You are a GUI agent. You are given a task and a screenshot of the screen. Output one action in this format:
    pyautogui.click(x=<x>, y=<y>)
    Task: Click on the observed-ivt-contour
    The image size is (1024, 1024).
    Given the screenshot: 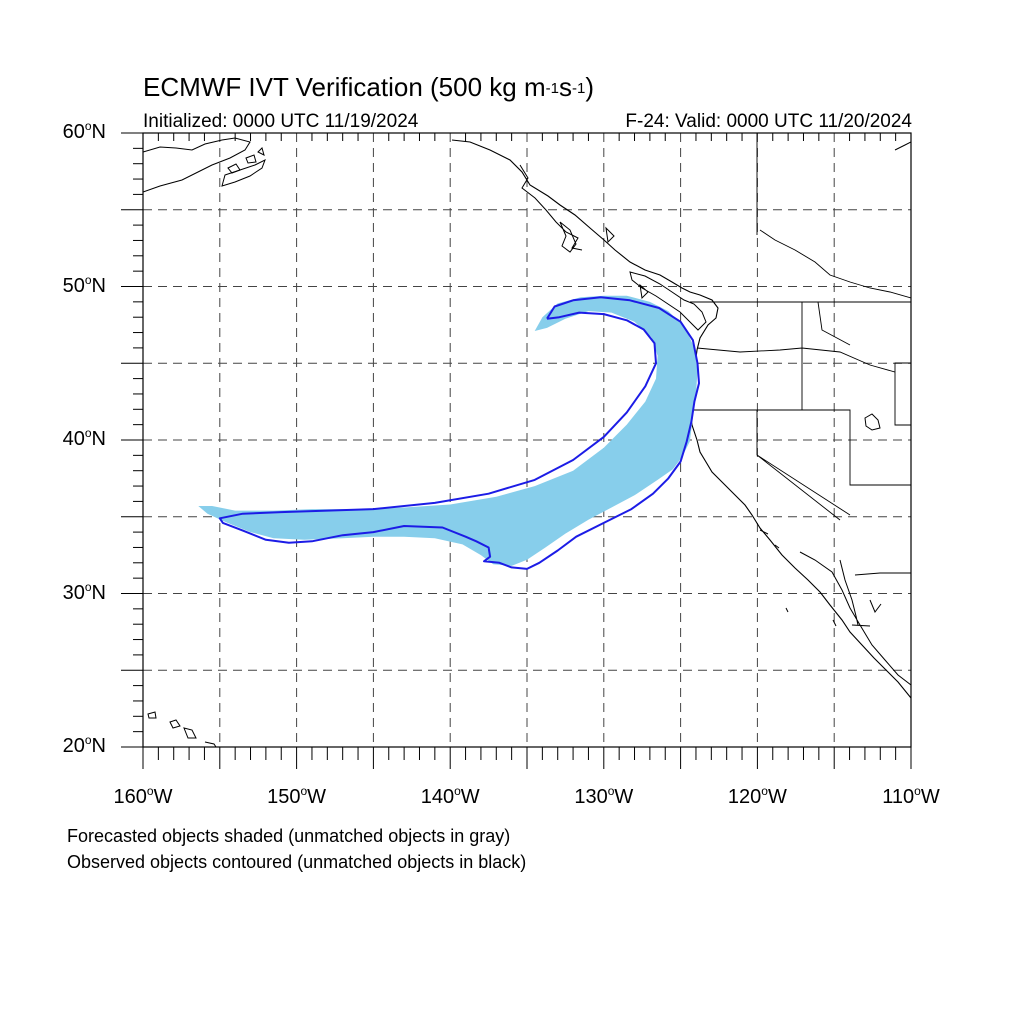 What is the action you would take?
    pyautogui.click(x=459, y=433)
    